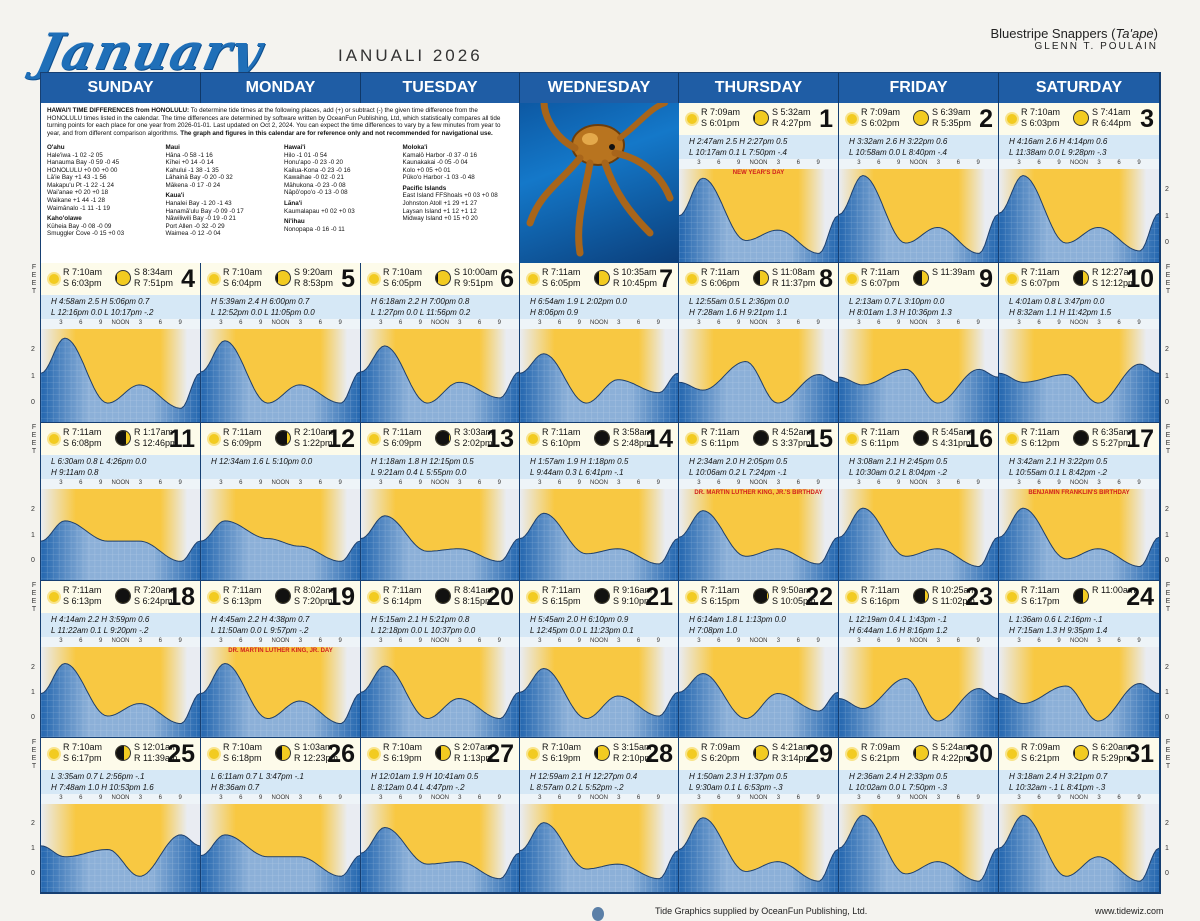  I want to click on place-time-diff: Nāpō'opo'o -0 13 -0 08, so click(316, 193).